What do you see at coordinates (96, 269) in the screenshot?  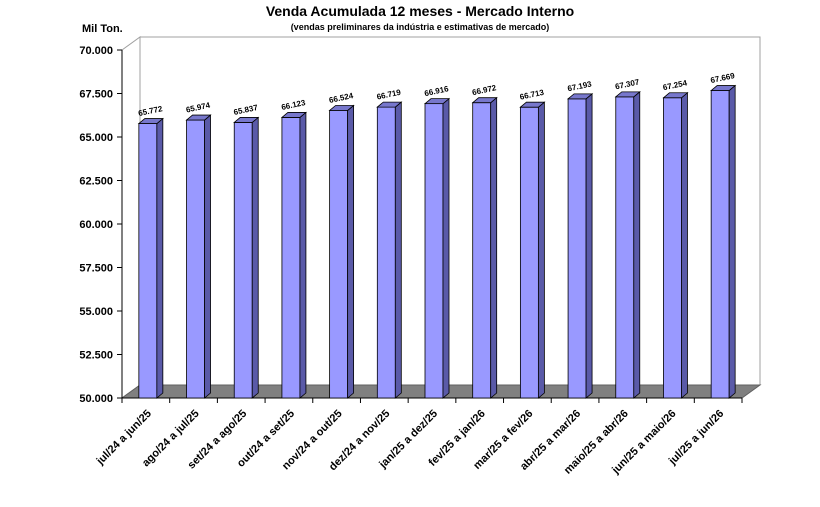 I see `y-tick-label: 57.500` at bounding box center [96, 269].